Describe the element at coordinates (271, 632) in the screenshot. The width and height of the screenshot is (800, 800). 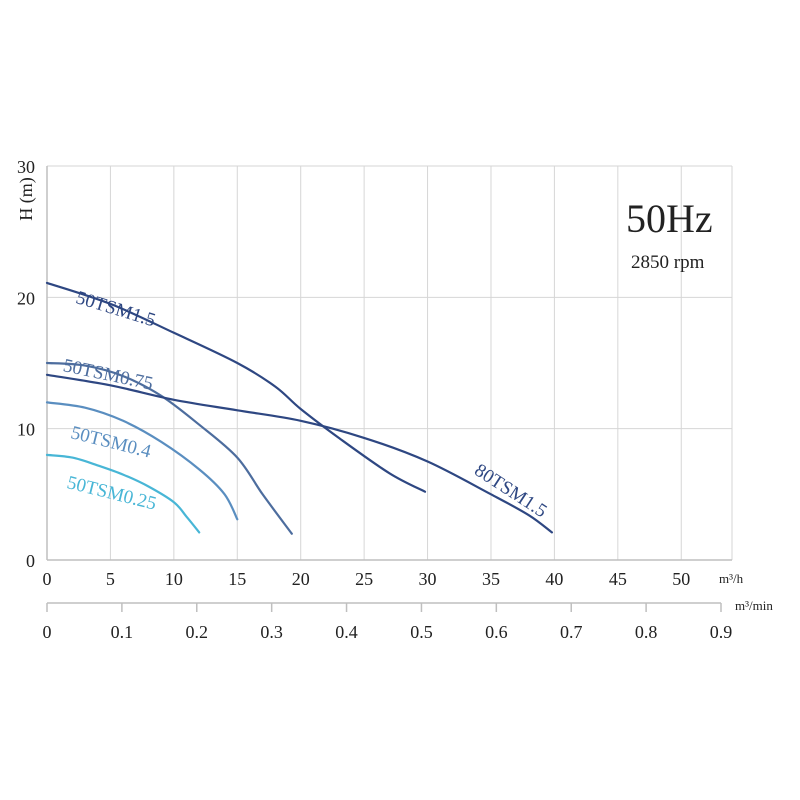
I see `x-secondary-tick-label: 0.3` at that location.